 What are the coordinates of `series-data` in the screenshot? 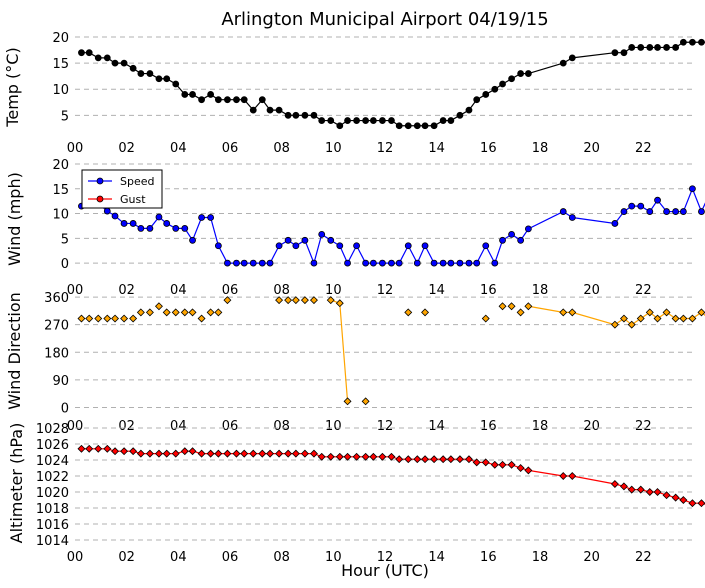 It's located at (391, 84).